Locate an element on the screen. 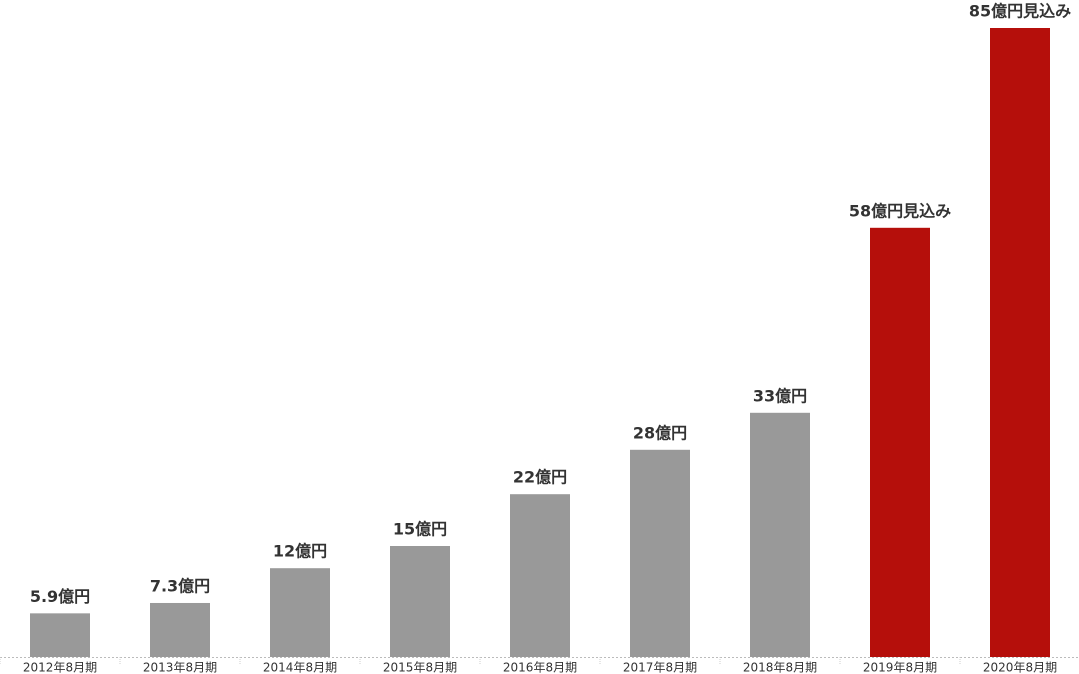 Image resolution: width=1079 pixels, height=674 pixels. value-label: 85億円見込み is located at coordinates (1020, 11).